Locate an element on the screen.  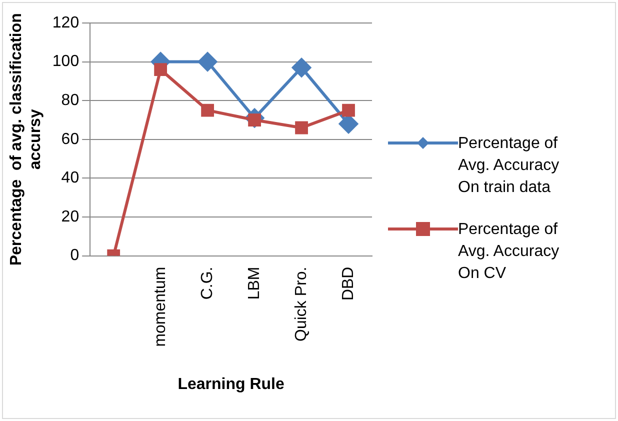
x-tick-label: DBD is located at coordinates (348, 283).